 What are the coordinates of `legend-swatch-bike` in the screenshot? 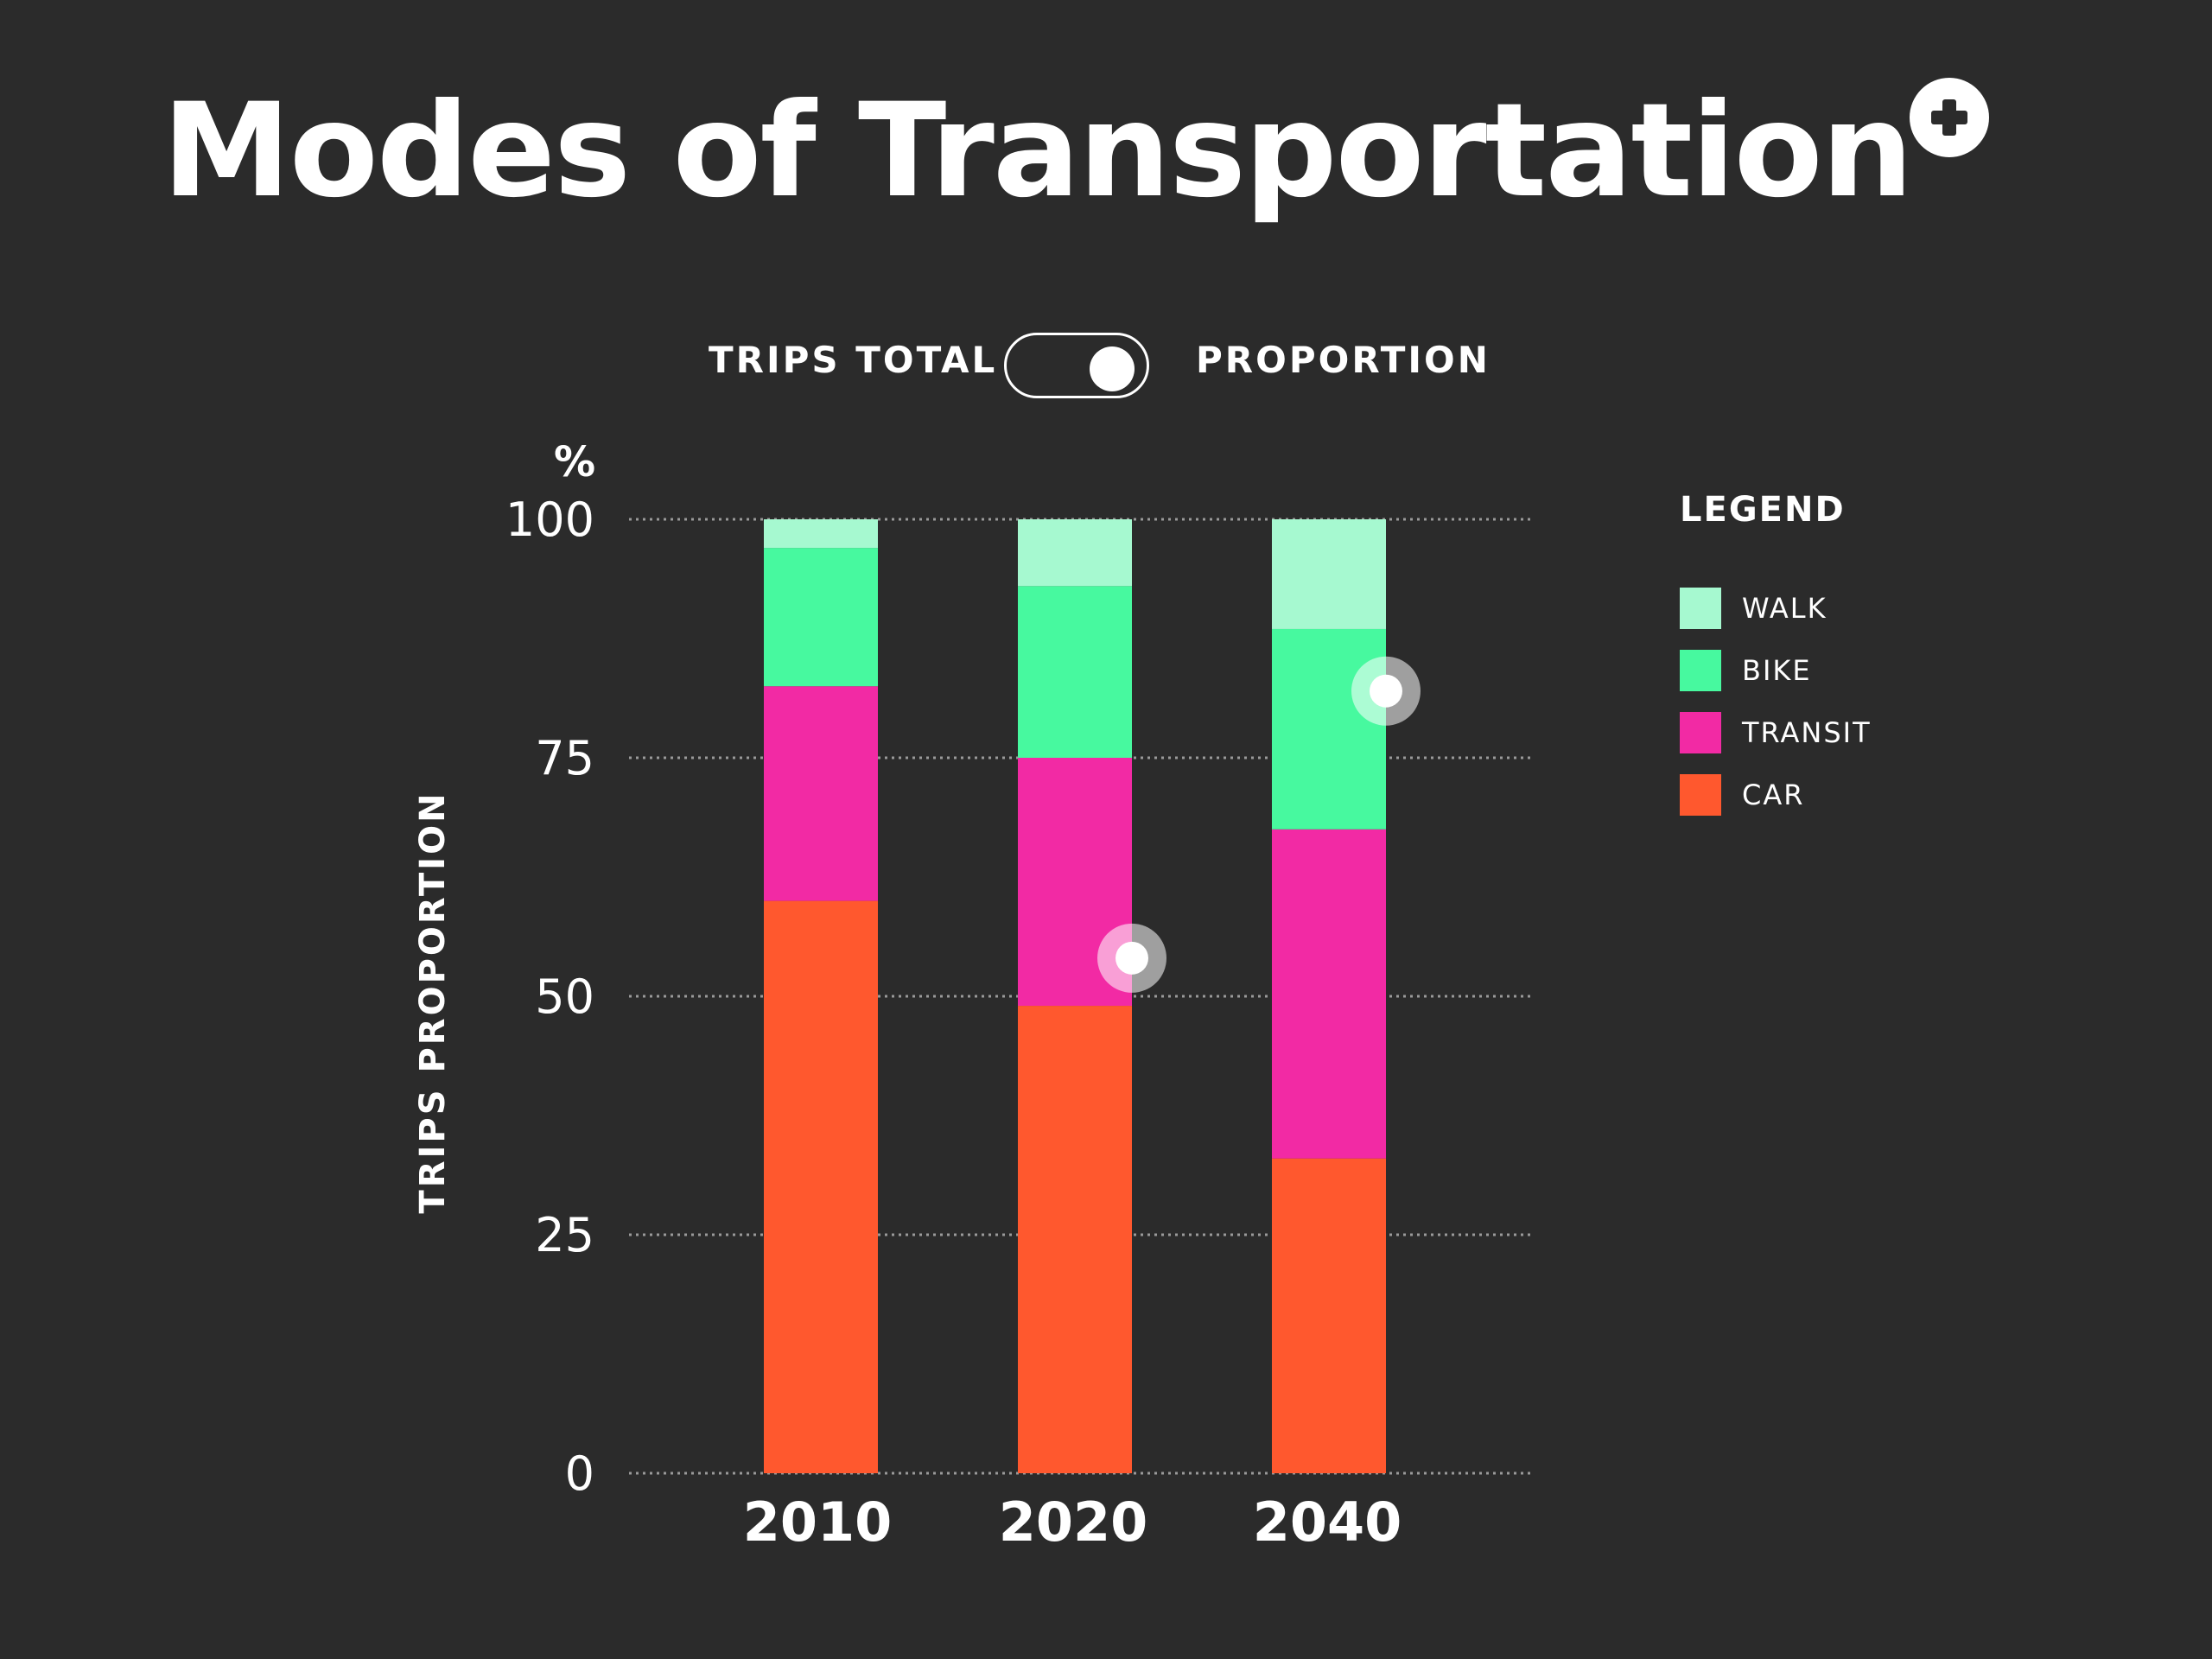 It's located at (1700, 670).